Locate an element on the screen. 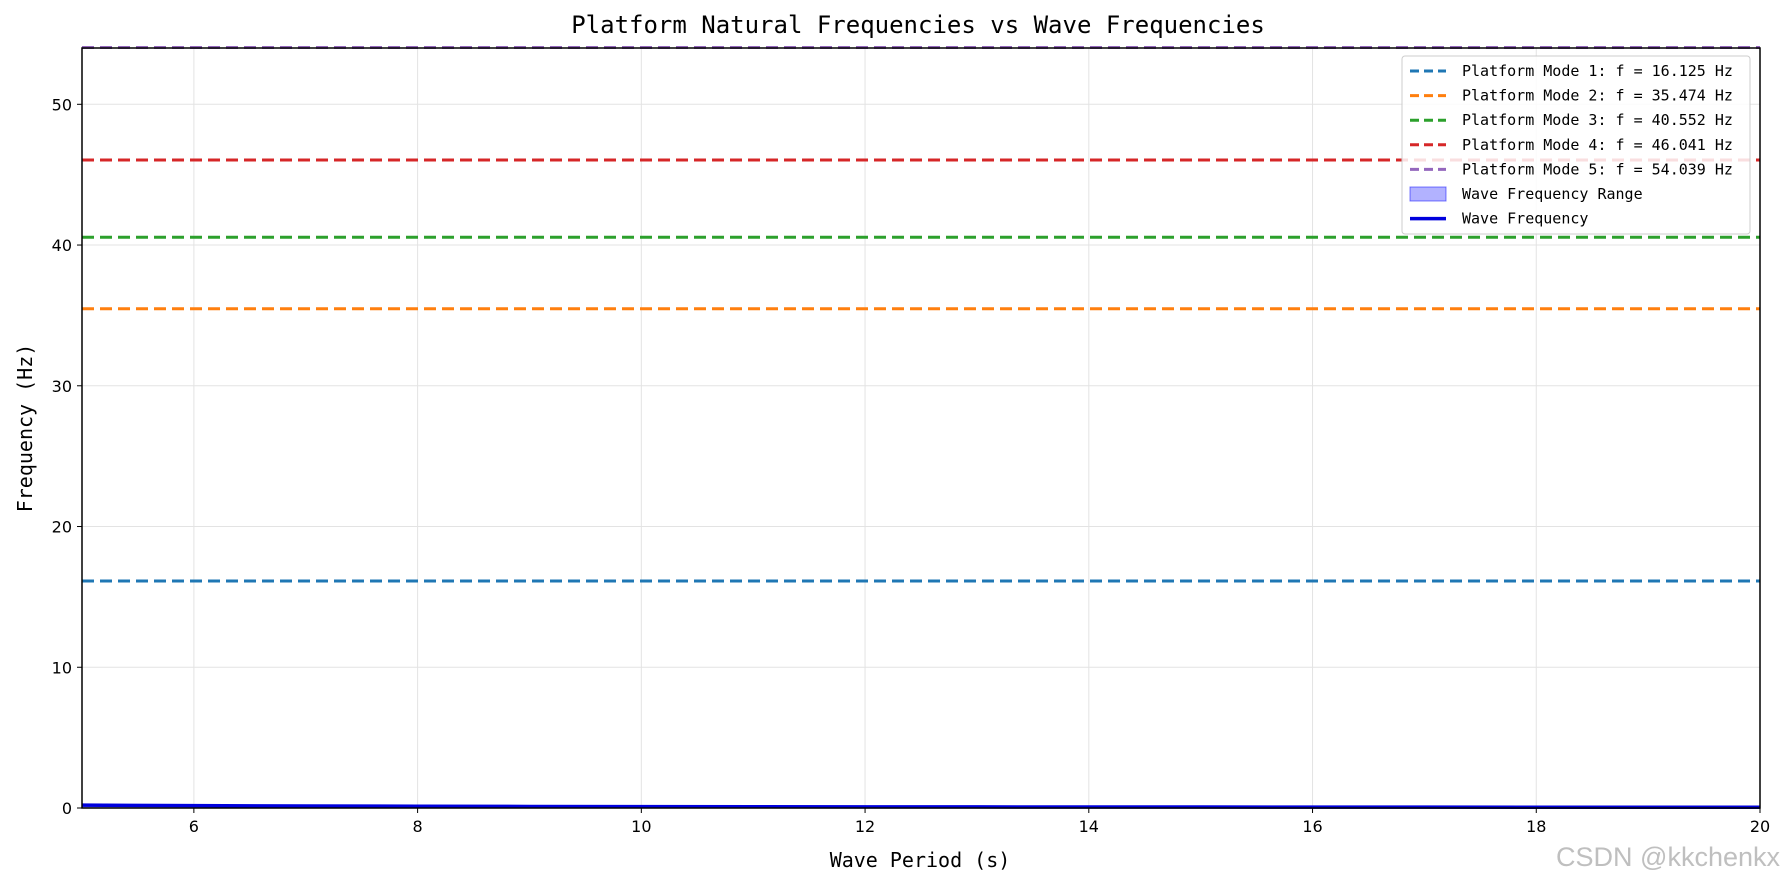 The height and width of the screenshot is (886, 1785). watermark: CSDN @kkchenkx is located at coordinates (1668, 857).